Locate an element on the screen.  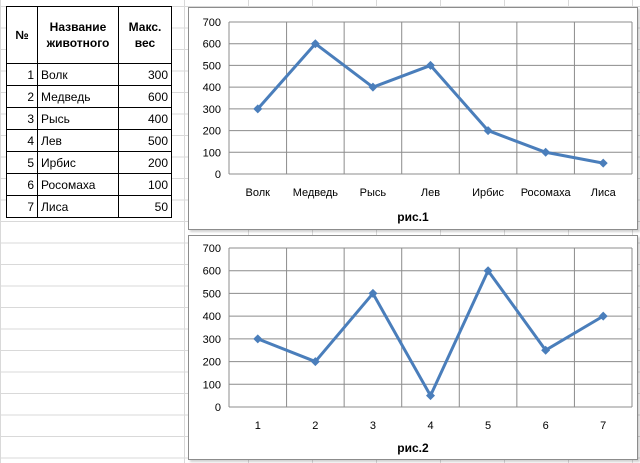
header-num: № is located at coordinates (22, 35).